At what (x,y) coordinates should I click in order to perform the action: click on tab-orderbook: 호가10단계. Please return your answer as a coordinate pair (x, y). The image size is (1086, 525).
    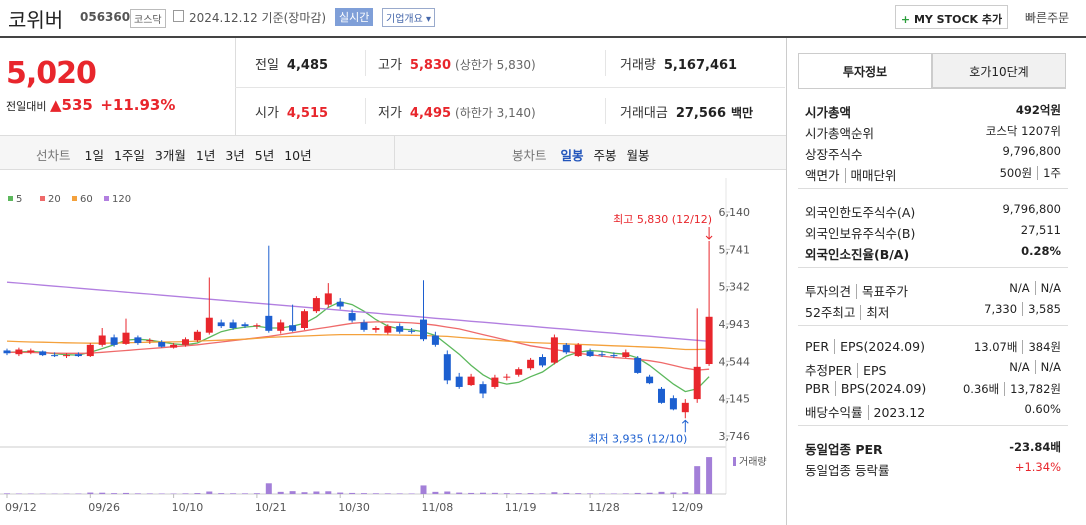
    Looking at the image, I should click on (999, 70).